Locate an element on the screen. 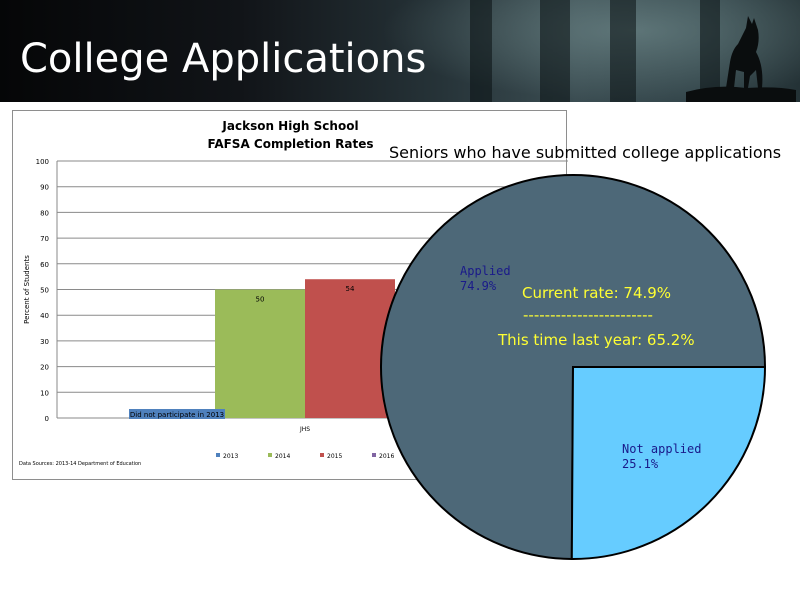  legend-label-2014: 2014 is located at coordinates (282, 456).